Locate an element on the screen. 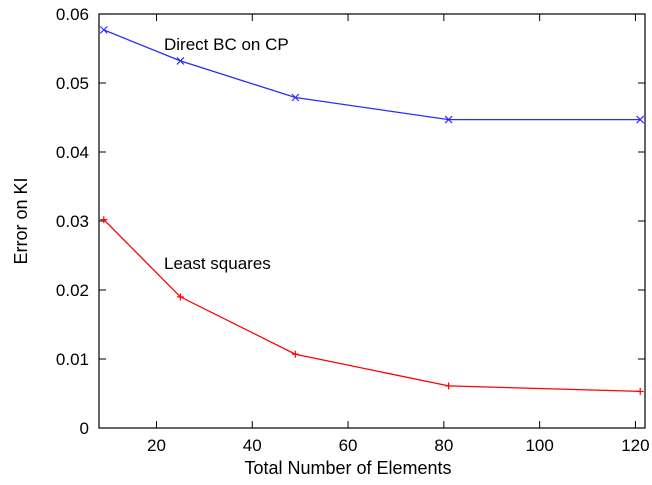 The height and width of the screenshot is (485, 652). series-labels: Direct BC on CP Least squares is located at coordinates (226, 154).